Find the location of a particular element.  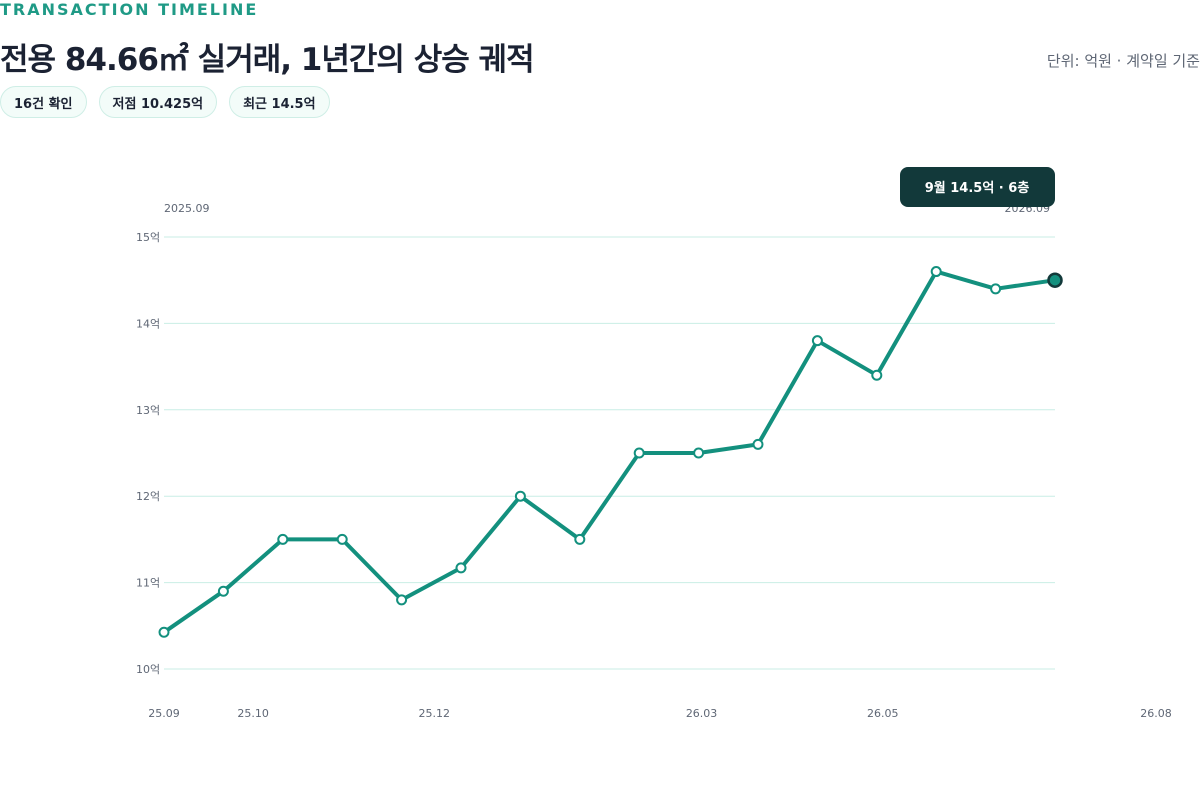

x-tick-label: 25.09 is located at coordinates (164, 713).